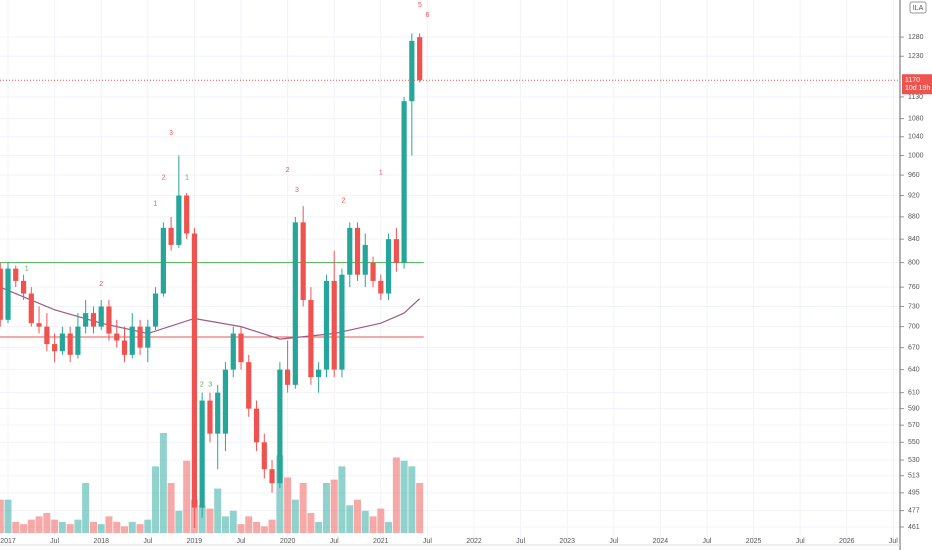 Image resolution: width=932 pixels, height=550 pixels. Describe the element at coordinates (567, 541) in the screenshot. I see `x-tick-label: 2023` at that location.